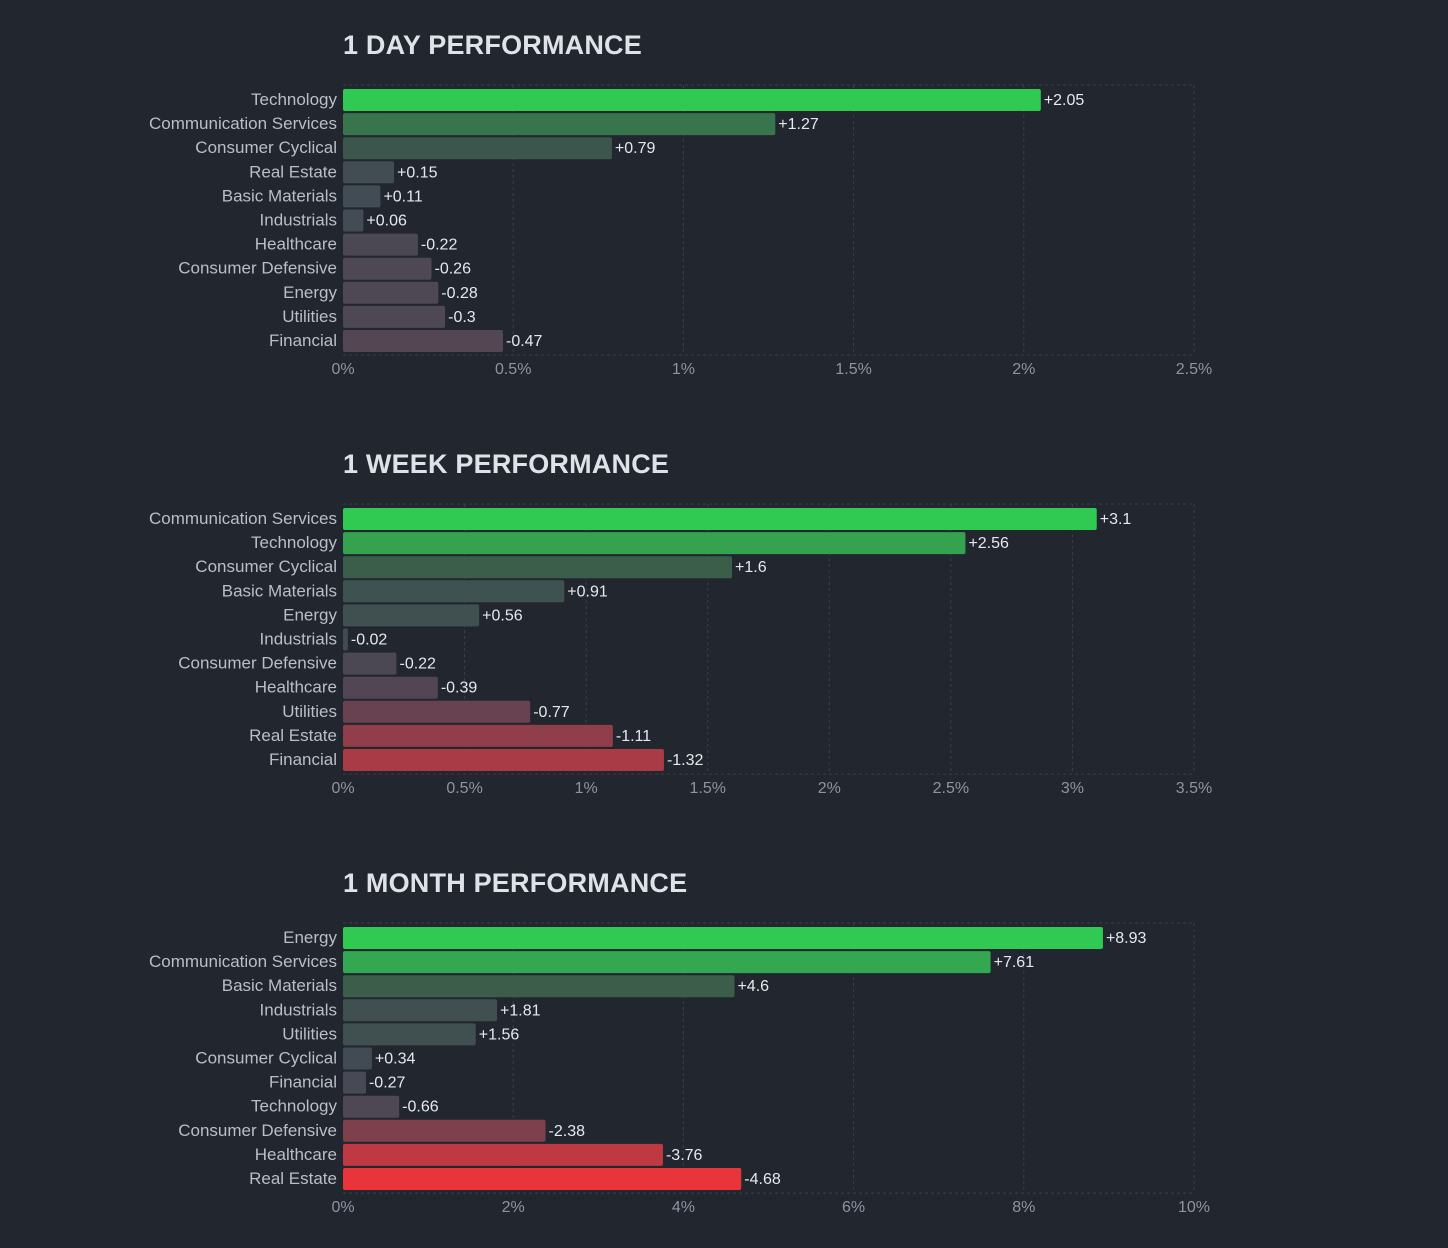  I want to click on chart-title: 1 DAY PERFORMANCE, so click(492, 45).